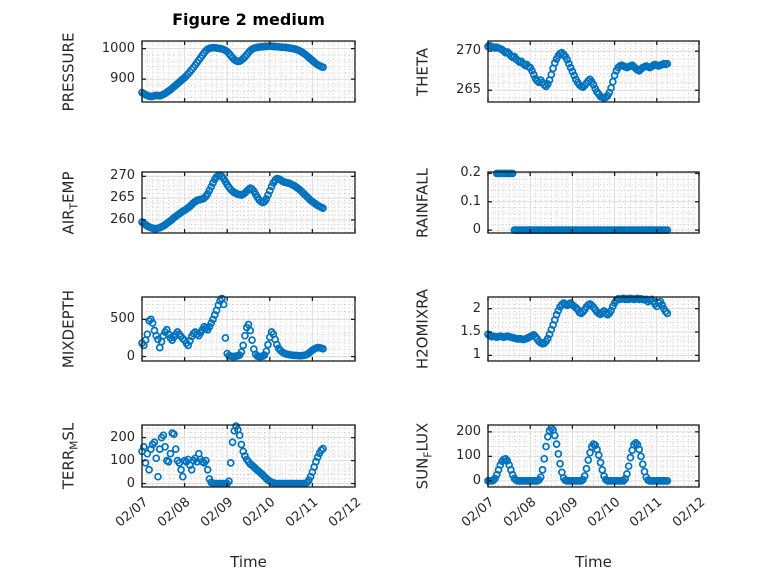  What do you see at coordinates (593, 562) in the screenshot?
I see `x-axis-label-time-right: Time` at bounding box center [593, 562].